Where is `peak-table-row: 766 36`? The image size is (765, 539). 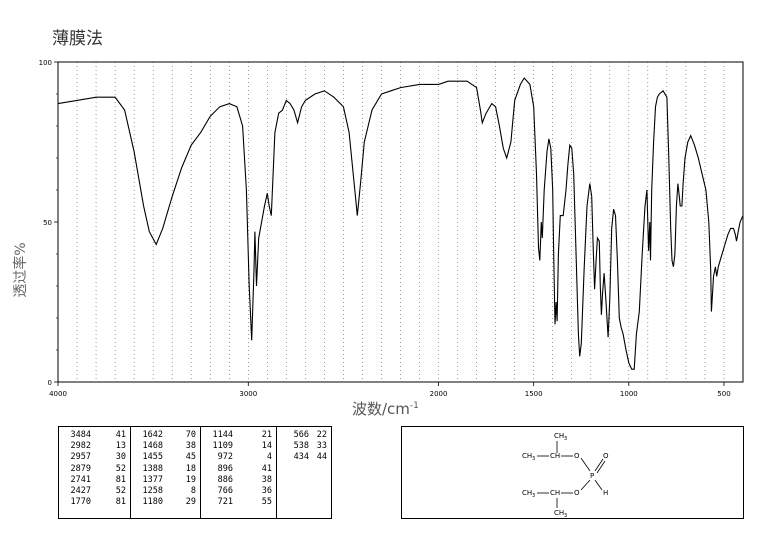 peak-table-row: 766 36 is located at coordinates (238, 491).